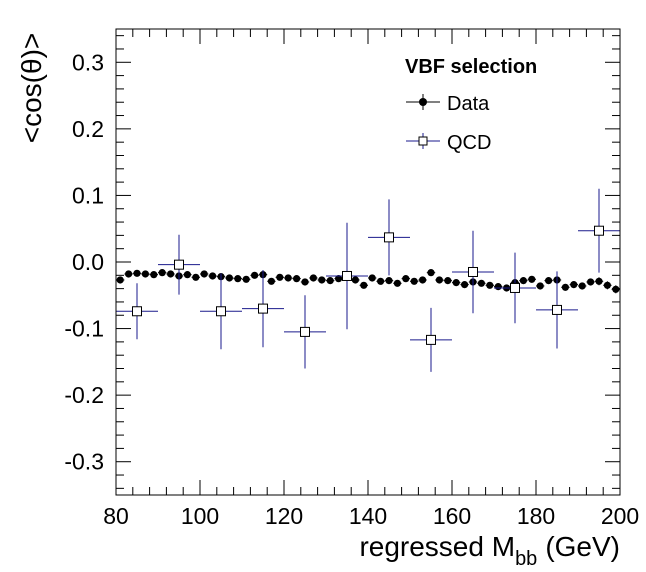 This screenshot has height=572, width=646. I want to click on y-tick-label: -0.2, so click(84, 395).